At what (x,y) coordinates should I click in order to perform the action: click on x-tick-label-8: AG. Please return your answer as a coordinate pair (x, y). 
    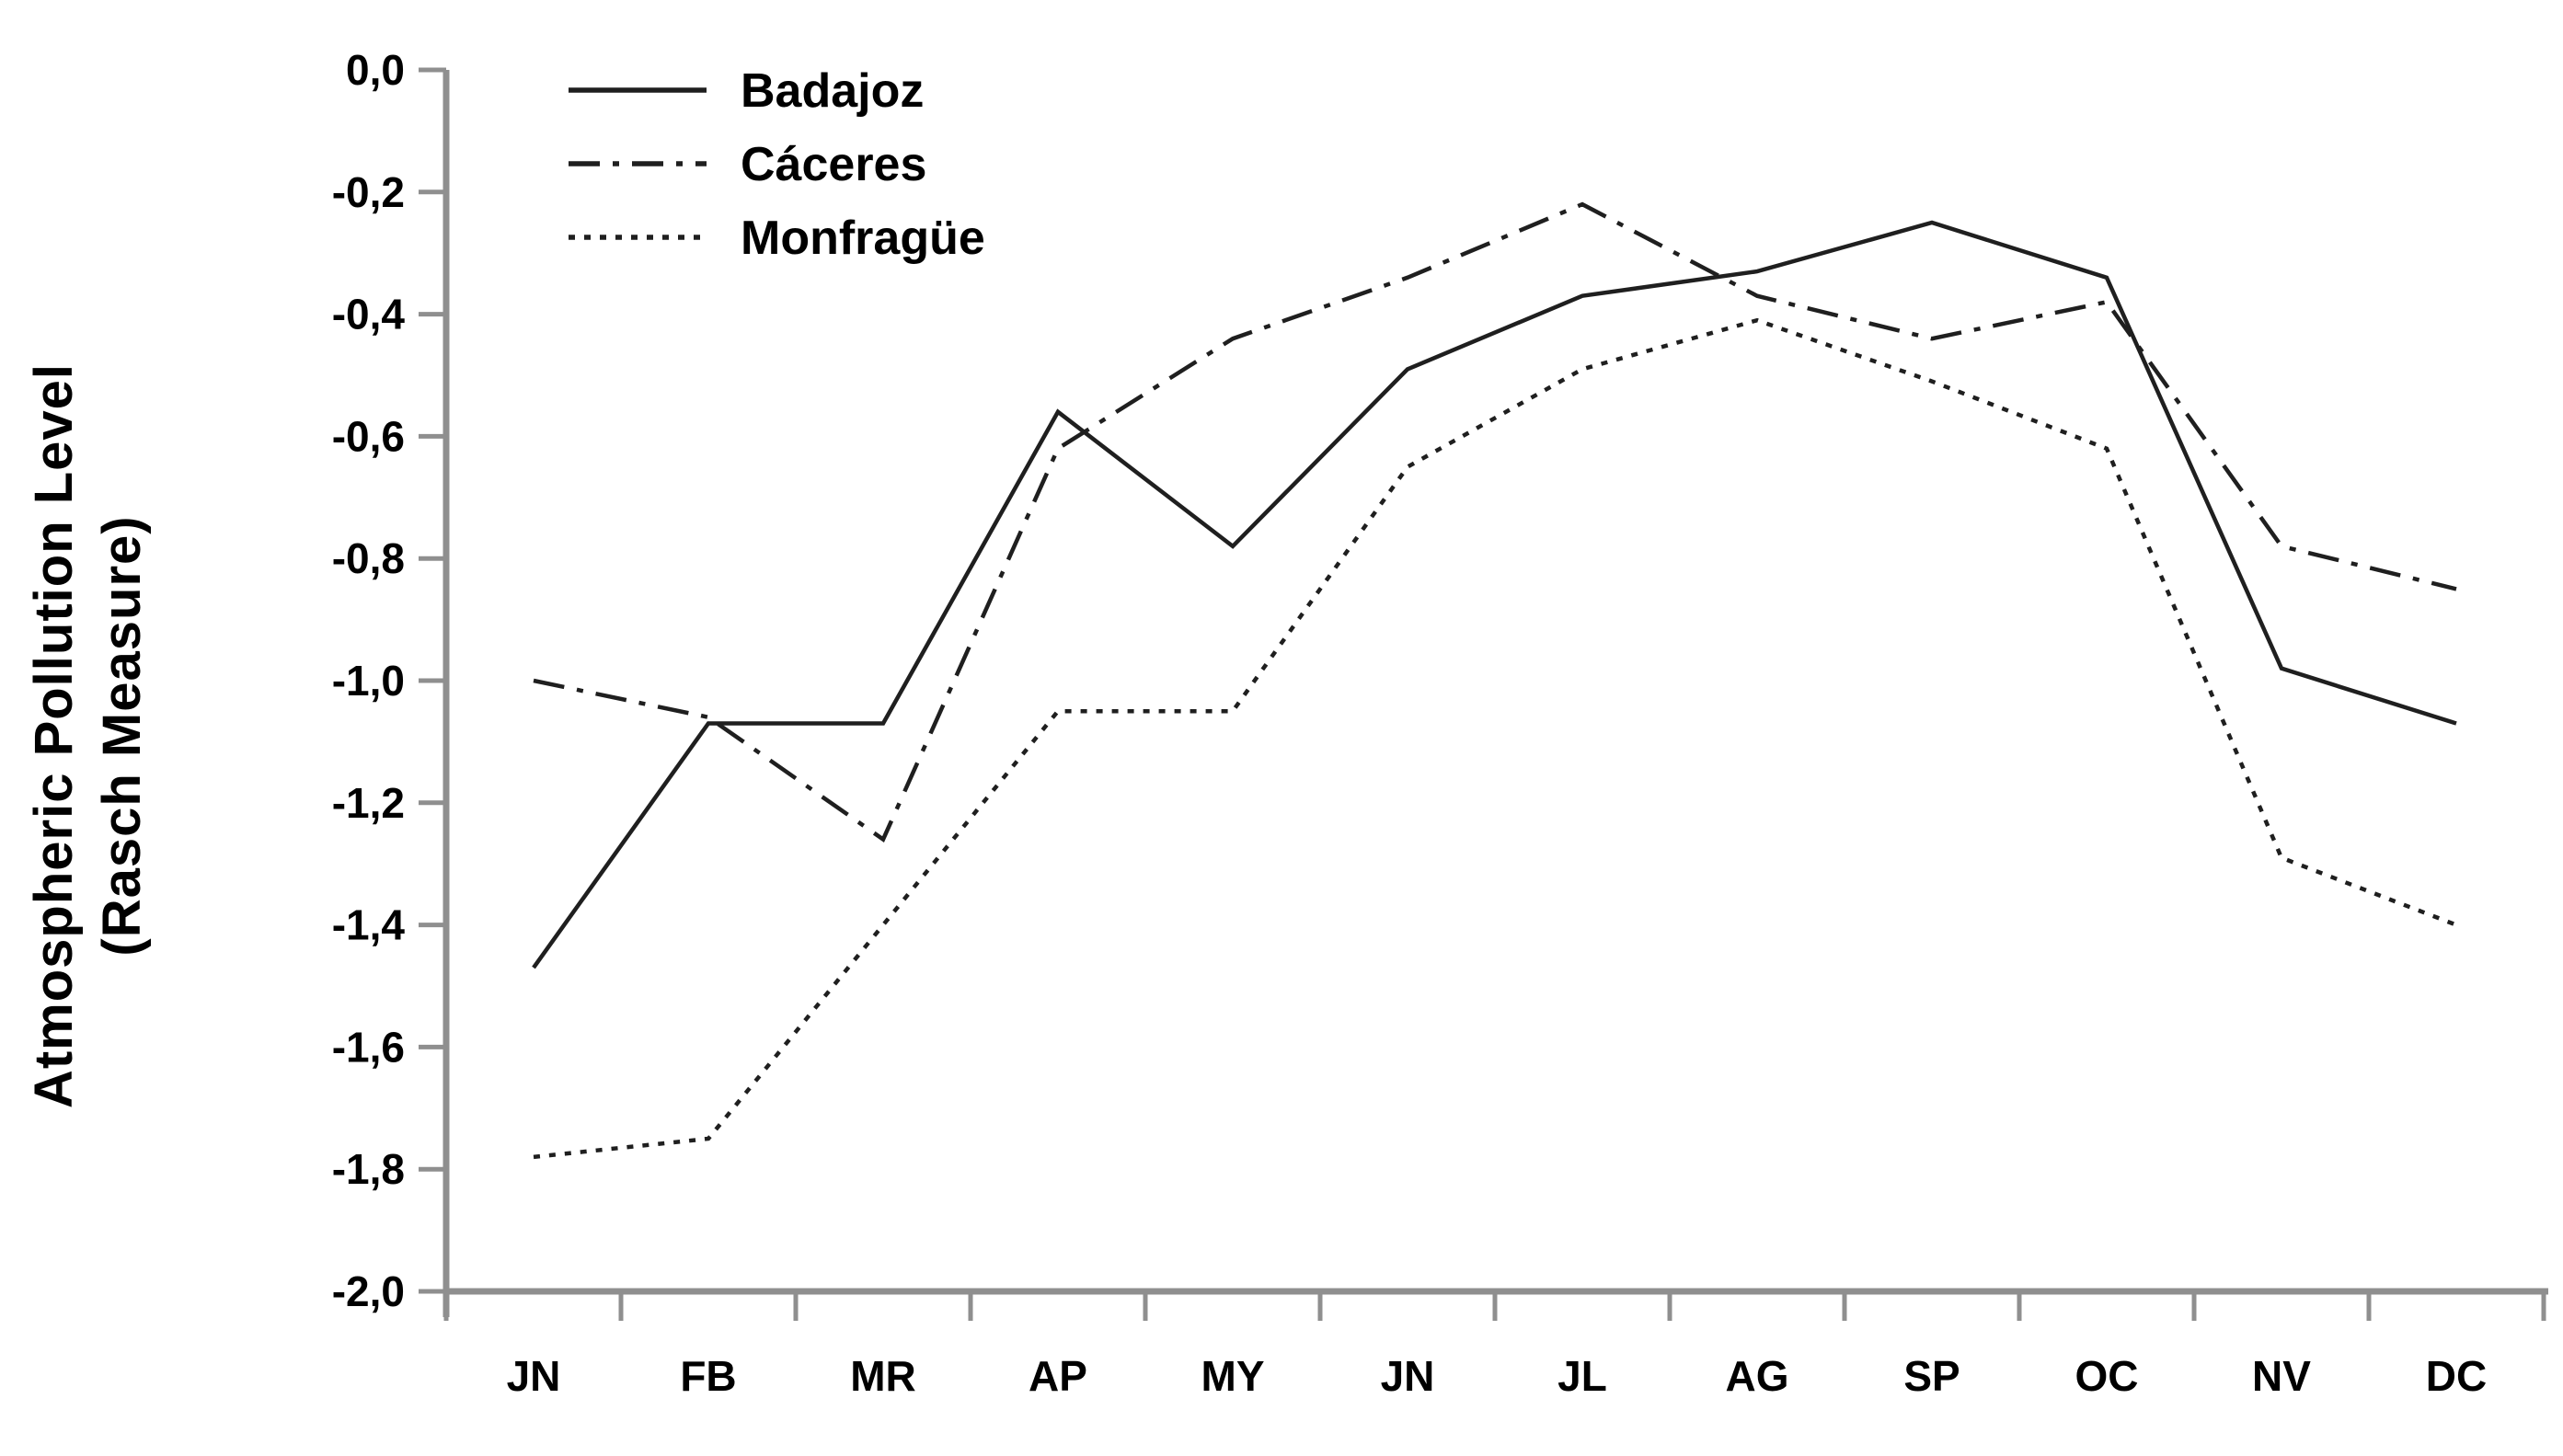
    Looking at the image, I should click on (1757, 1376).